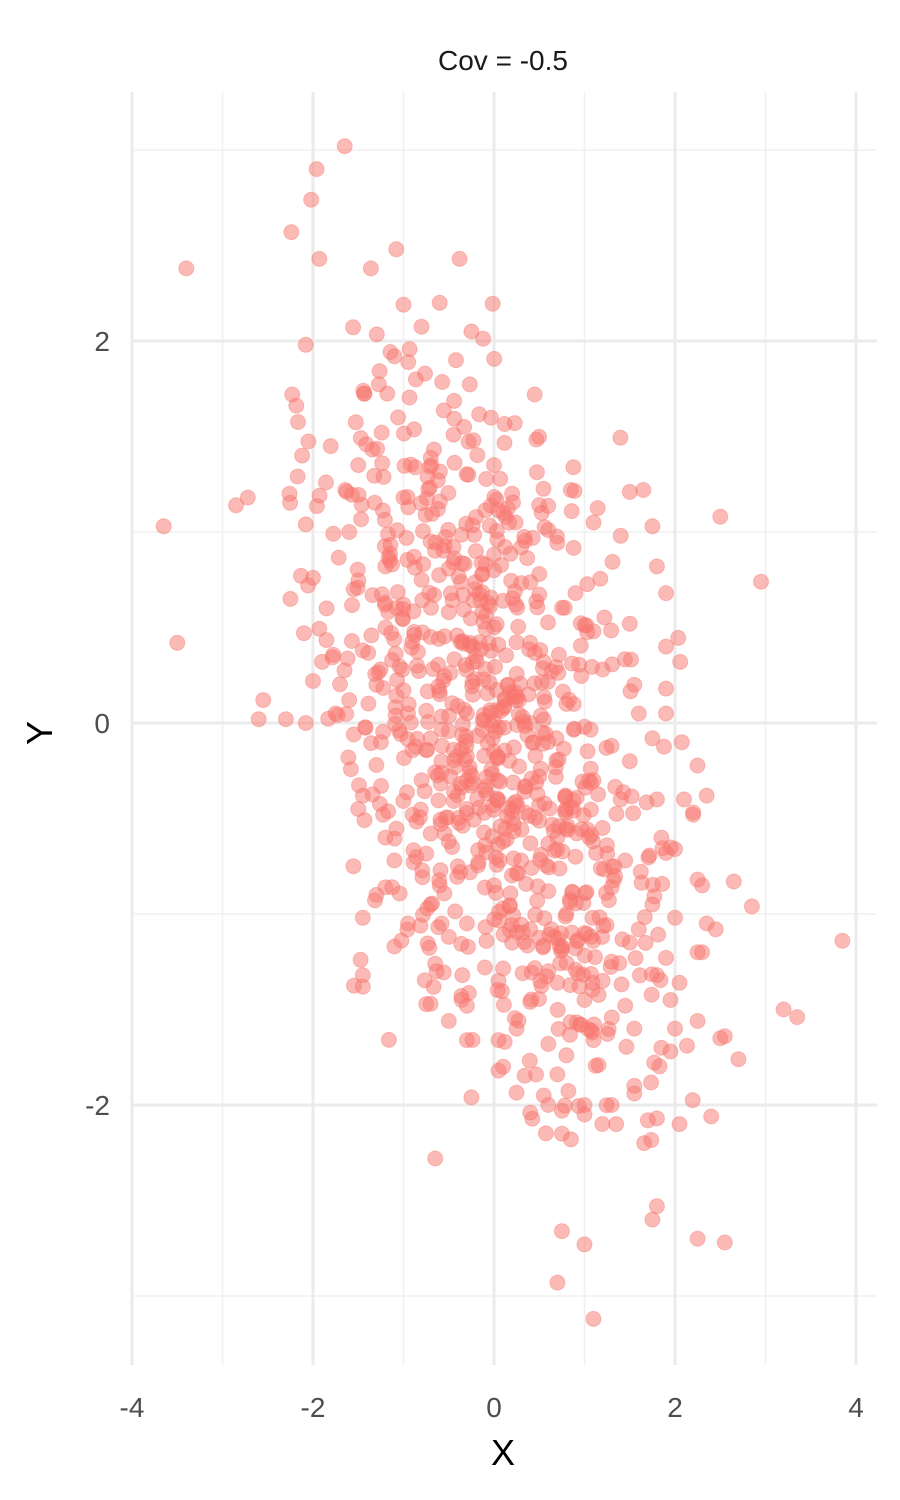 The height and width of the screenshot is (1500, 900). What do you see at coordinates (503, 60) in the screenshot?
I see `chart-title: Cov = -0.5` at bounding box center [503, 60].